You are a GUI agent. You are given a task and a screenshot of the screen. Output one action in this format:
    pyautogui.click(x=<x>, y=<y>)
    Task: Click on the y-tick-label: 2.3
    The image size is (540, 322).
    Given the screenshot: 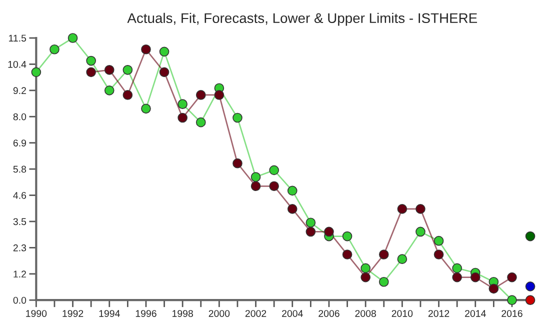 What is the action you would take?
    pyautogui.click(x=19, y=248)
    